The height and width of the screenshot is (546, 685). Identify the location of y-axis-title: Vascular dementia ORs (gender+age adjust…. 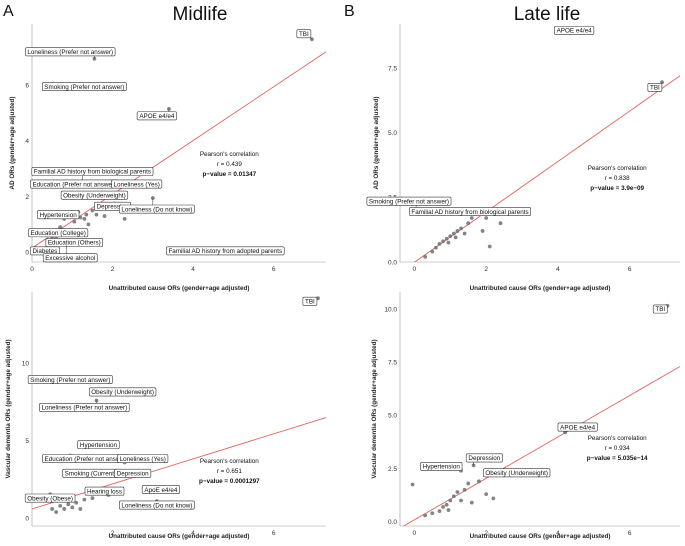
(374, 408).